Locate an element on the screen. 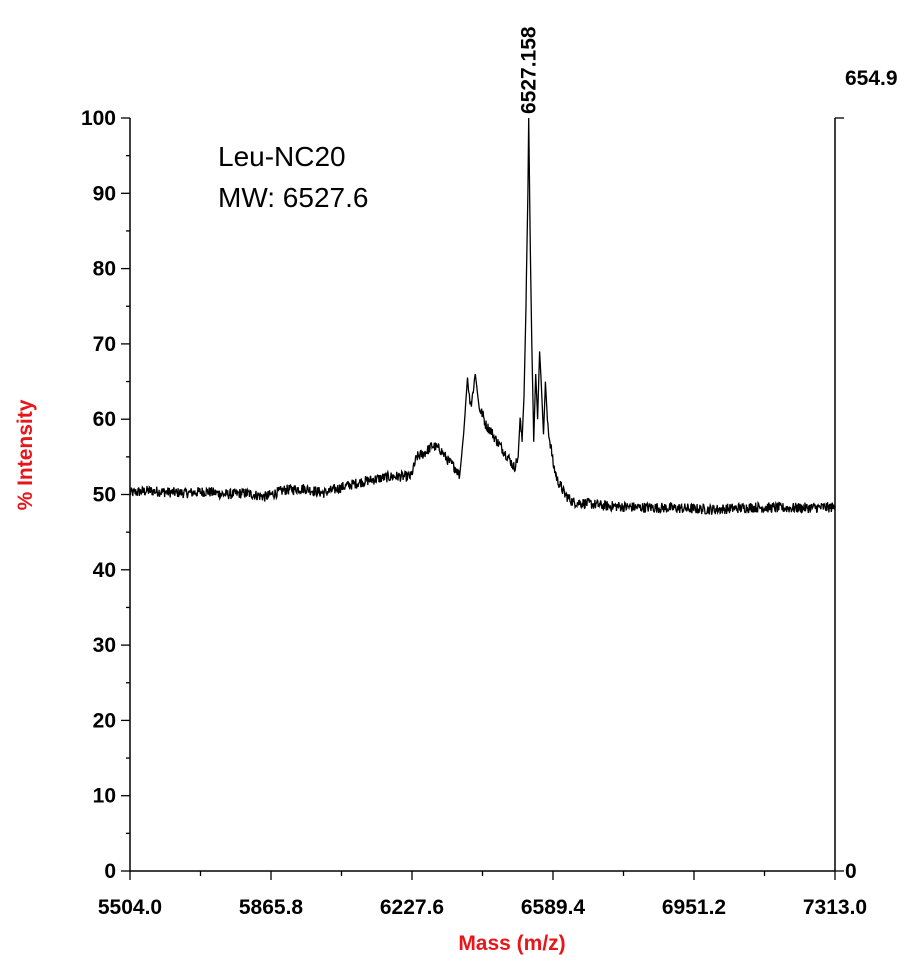  y-tick-label: 50 is located at coordinates (104, 495).